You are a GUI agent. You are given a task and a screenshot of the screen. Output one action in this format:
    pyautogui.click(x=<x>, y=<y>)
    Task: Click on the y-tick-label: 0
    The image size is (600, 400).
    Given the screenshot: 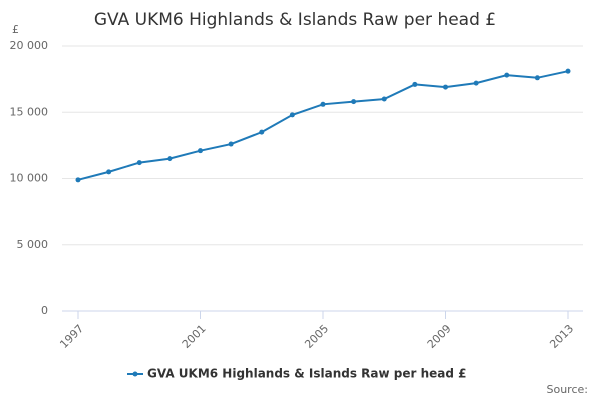 What is the action you would take?
    pyautogui.click(x=44, y=310)
    